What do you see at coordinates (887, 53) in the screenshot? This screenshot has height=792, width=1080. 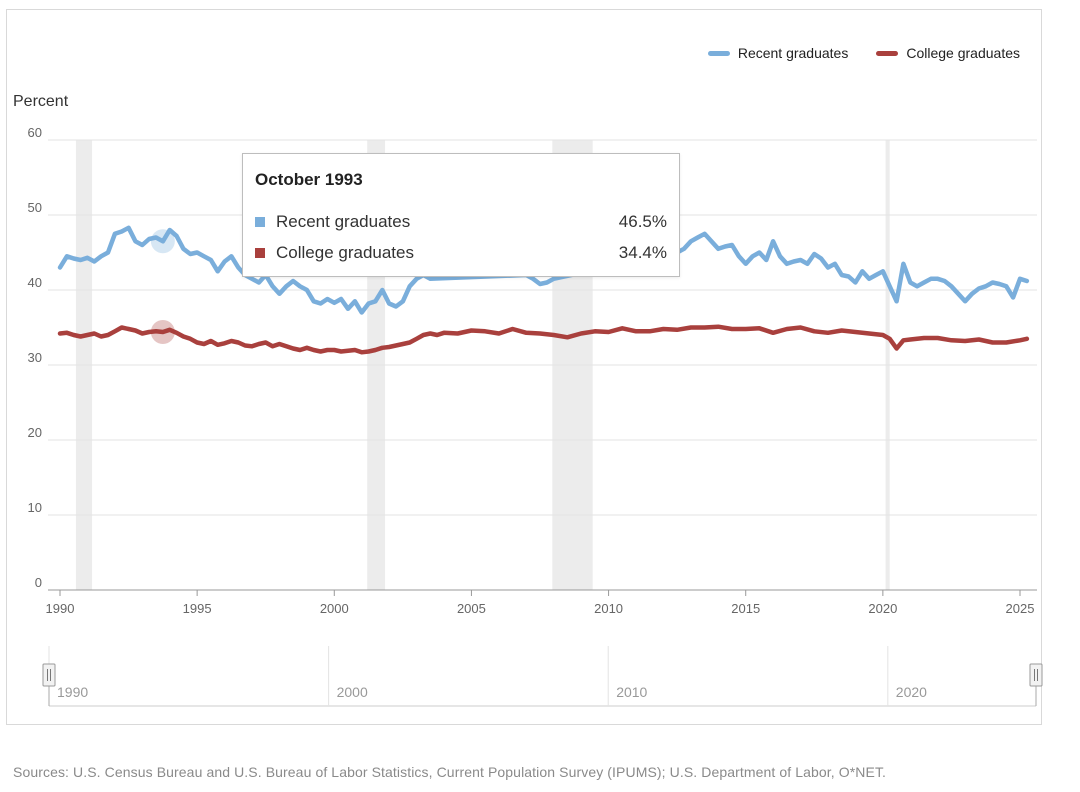 I see `legend-swatch-college` at bounding box center [887, 53].